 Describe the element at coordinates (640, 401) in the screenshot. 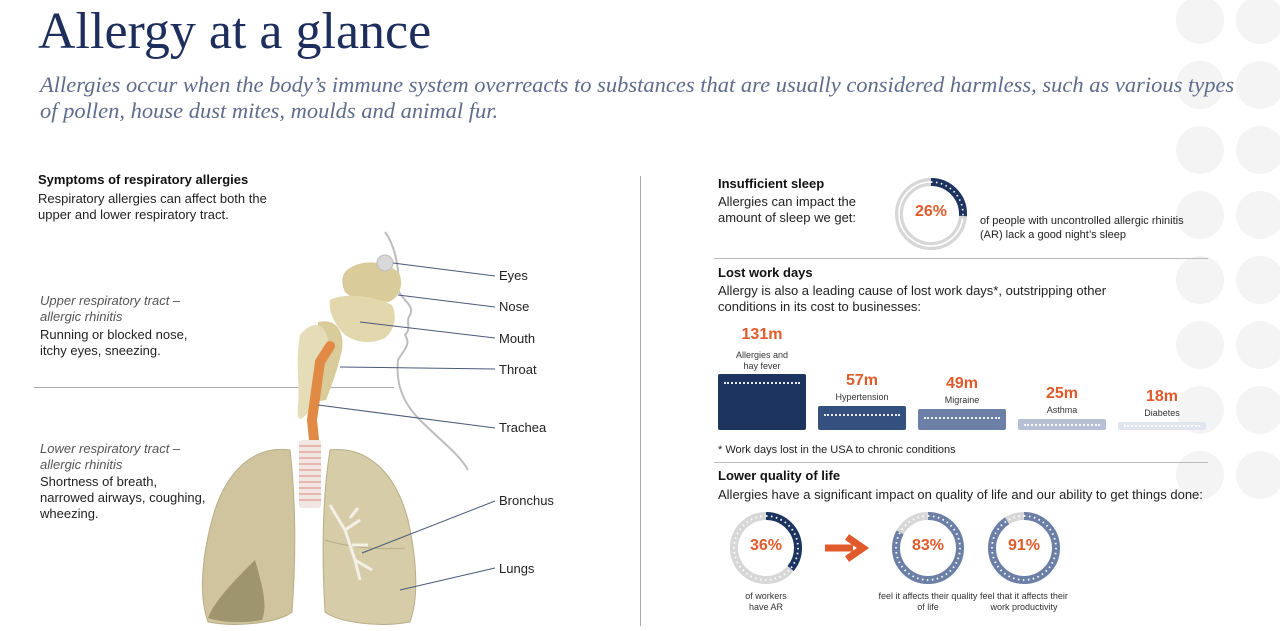

I see `column-divider` at that location.